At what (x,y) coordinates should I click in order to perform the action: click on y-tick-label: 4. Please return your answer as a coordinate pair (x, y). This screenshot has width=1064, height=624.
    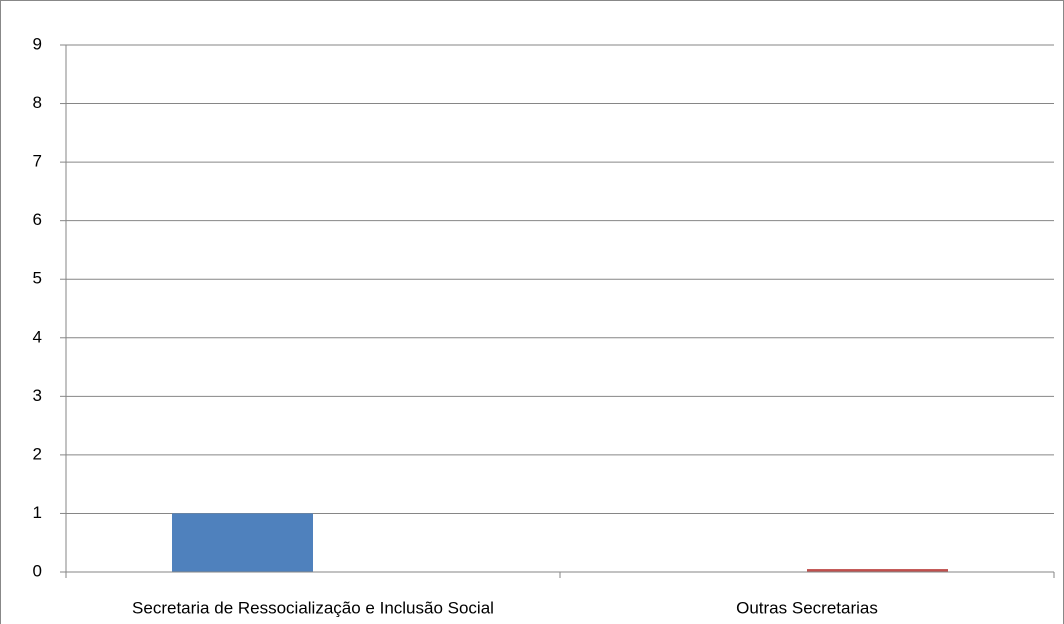
    Looking at the image, I should click on (37, 336).